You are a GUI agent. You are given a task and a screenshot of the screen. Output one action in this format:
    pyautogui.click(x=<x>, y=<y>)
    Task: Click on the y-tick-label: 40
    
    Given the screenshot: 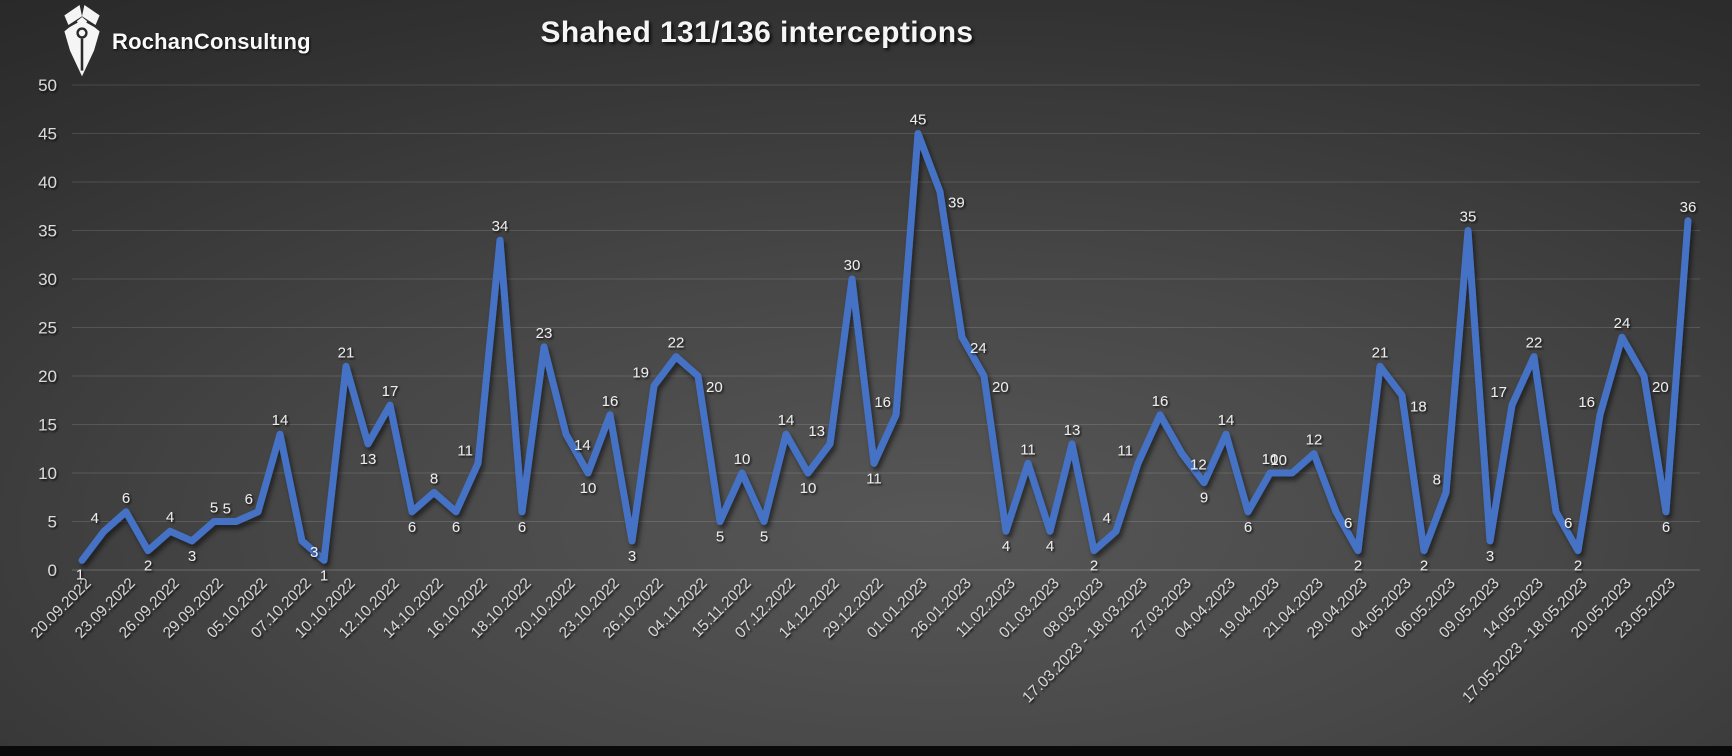 What is the action you would take?
    pyautogui.click(x=47, y=182)
    